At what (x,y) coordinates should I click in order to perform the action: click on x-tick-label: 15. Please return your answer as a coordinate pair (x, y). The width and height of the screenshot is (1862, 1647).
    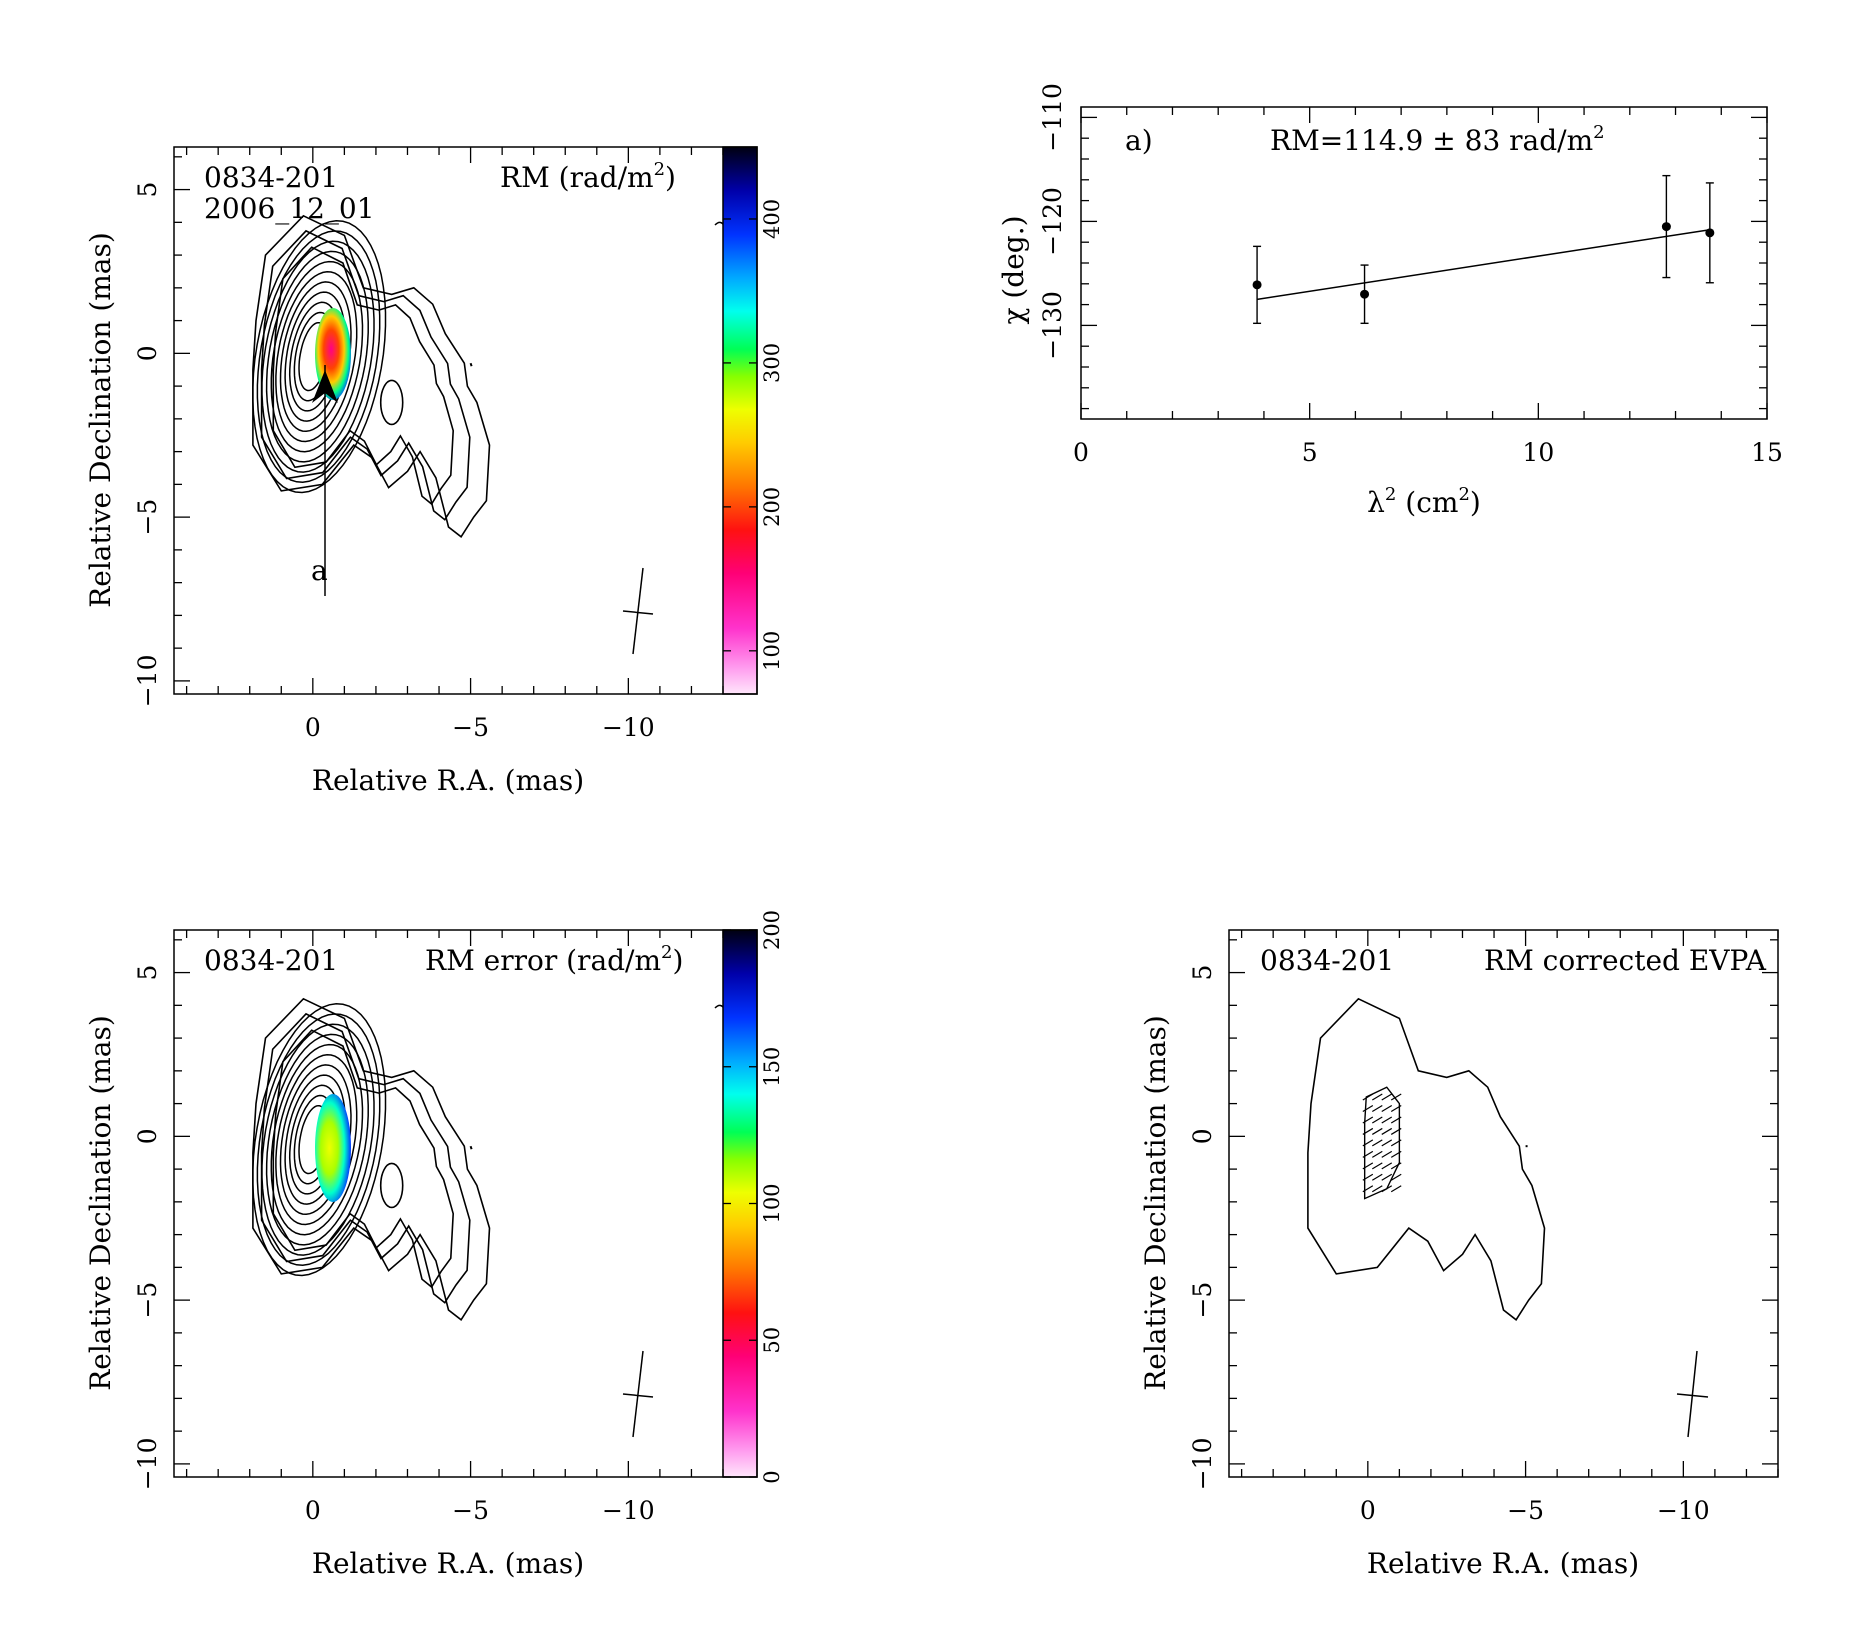
    Looking at the image, I should click on (1767, 452).